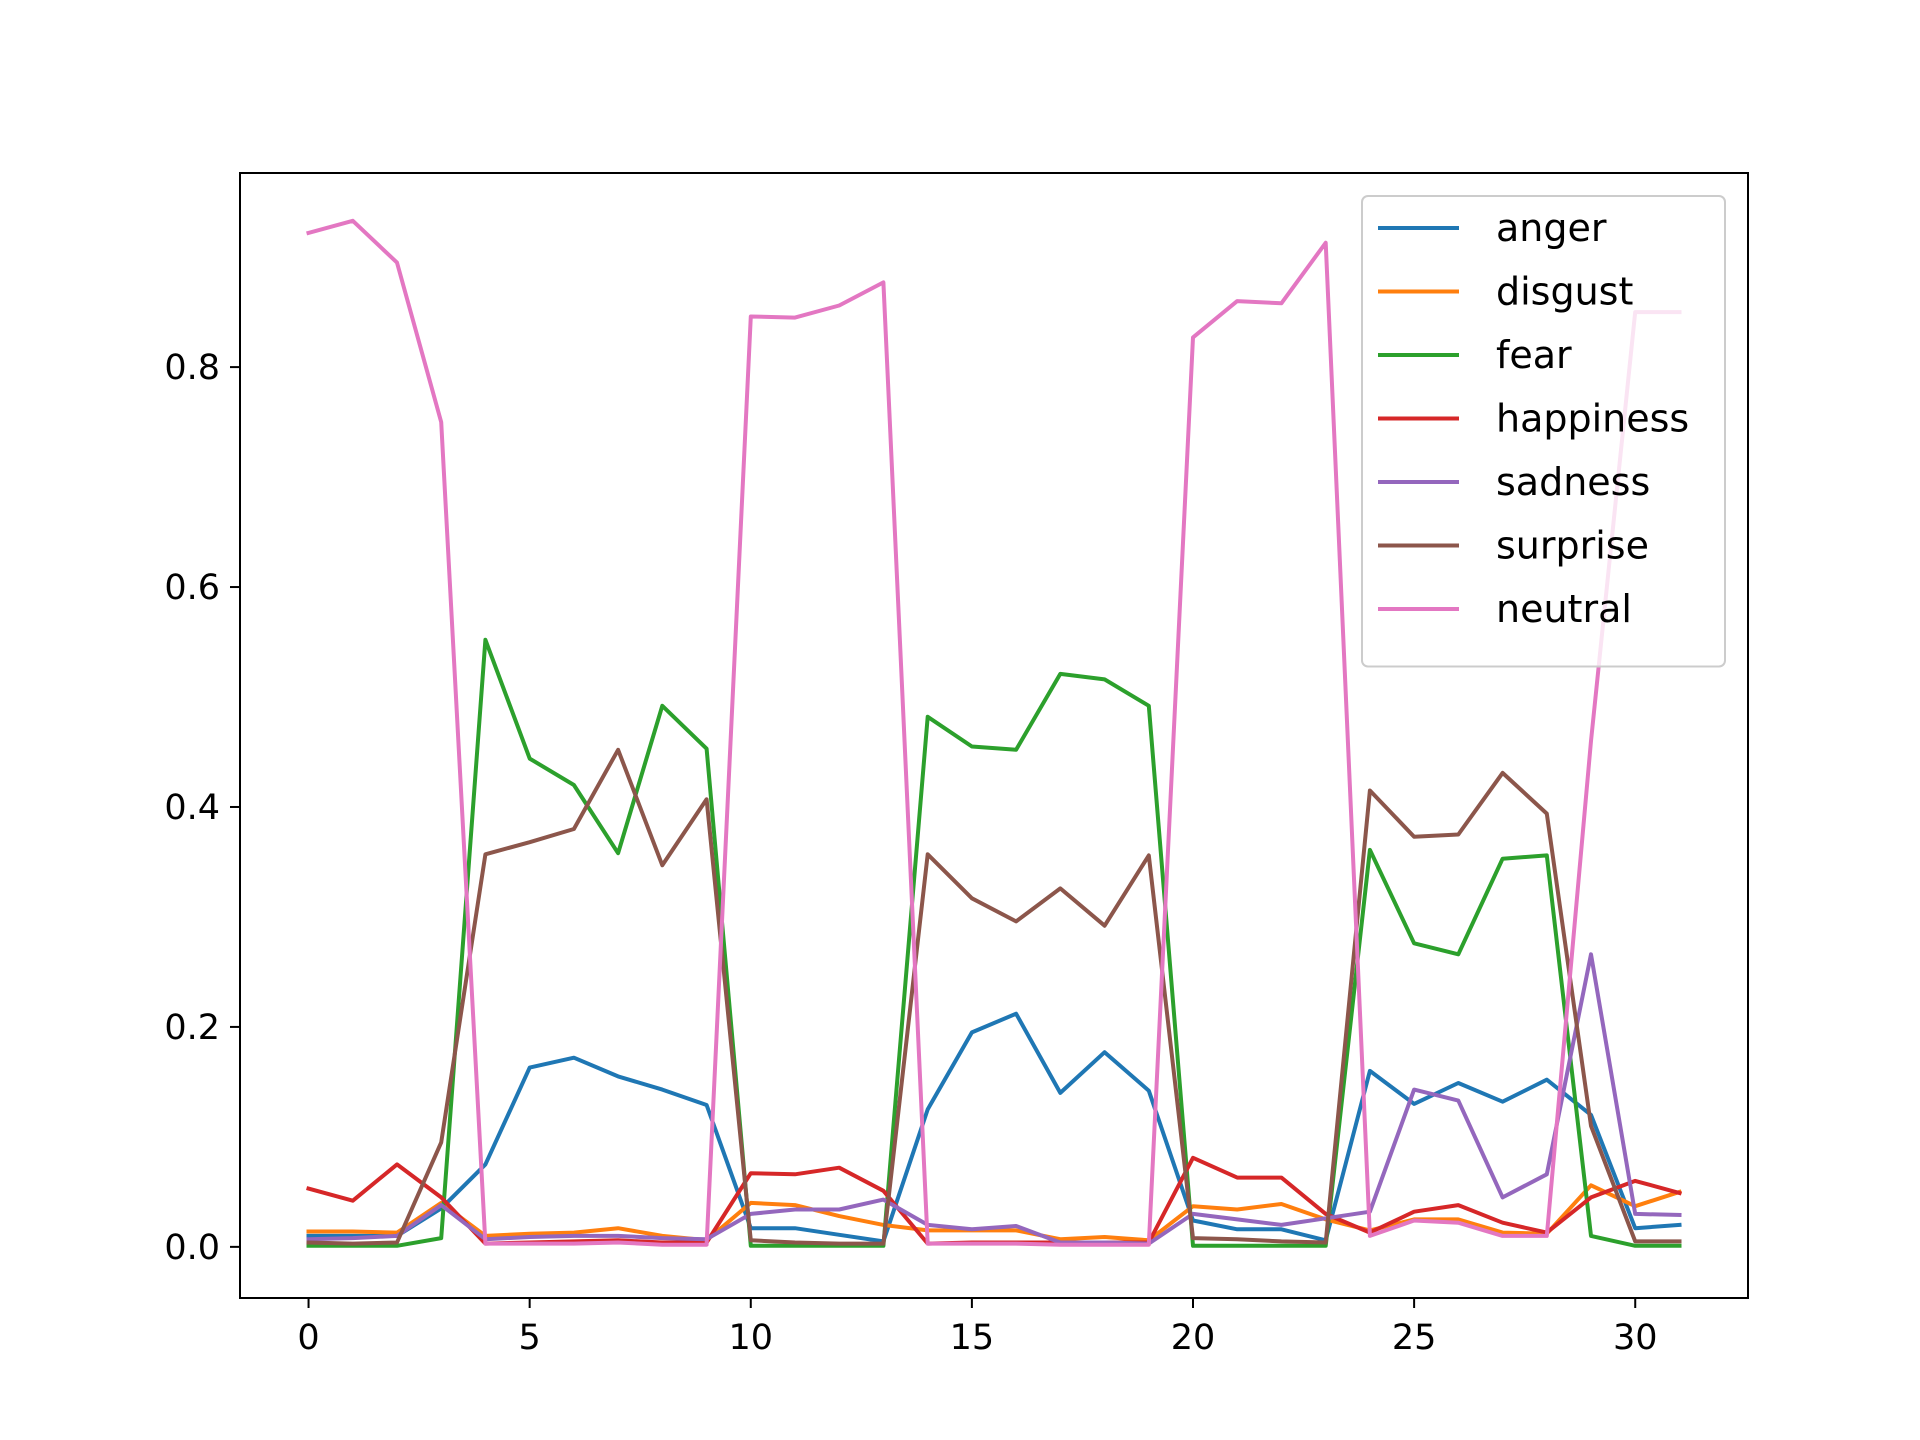  Describe the element at coordinates (192, 808) in the screenshot. I see `y-tick-label: 0.4` at that location.